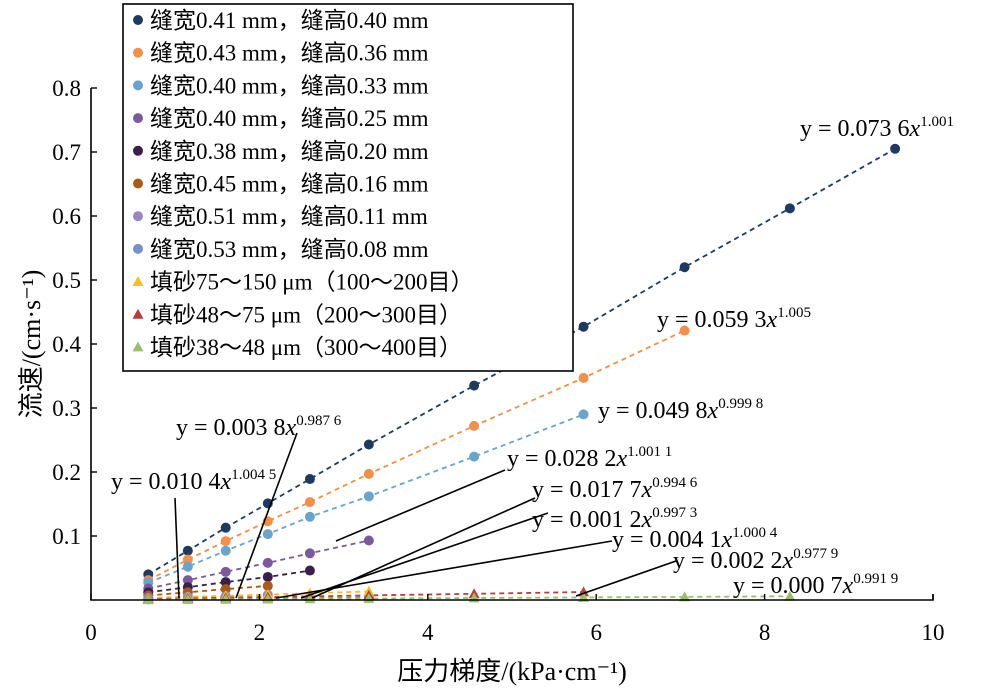 This screenshot has width=1000, height=700. I want to click on fit-equation: y = 0.073 6x1.001, so click(877, 128).